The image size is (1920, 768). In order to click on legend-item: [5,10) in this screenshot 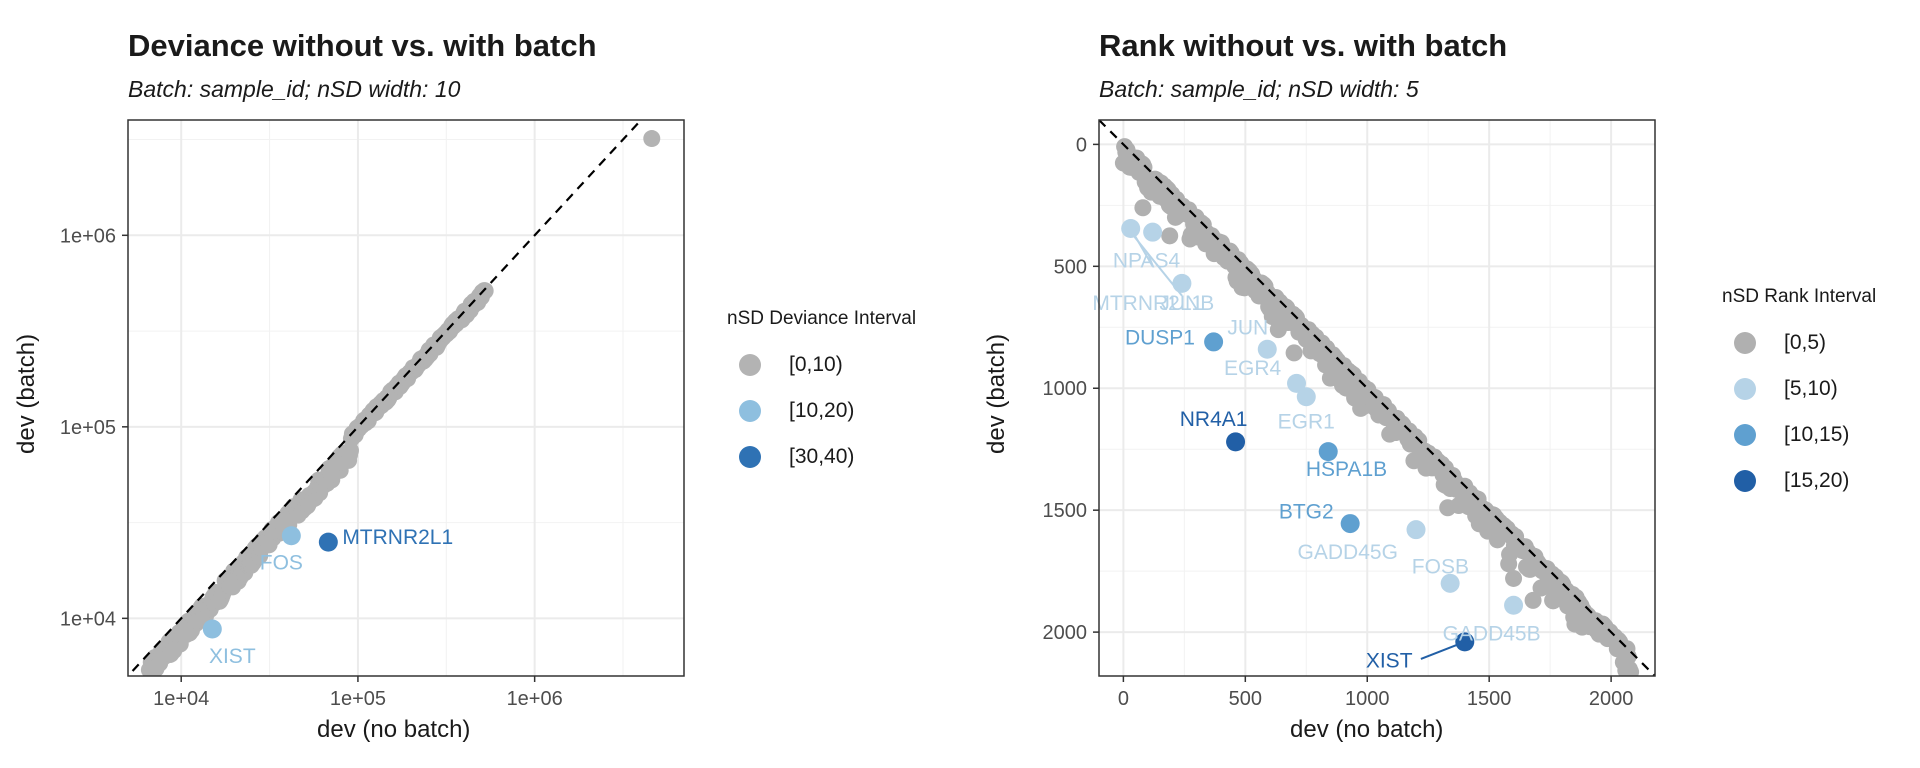, I will do `click(1799, 389)`.